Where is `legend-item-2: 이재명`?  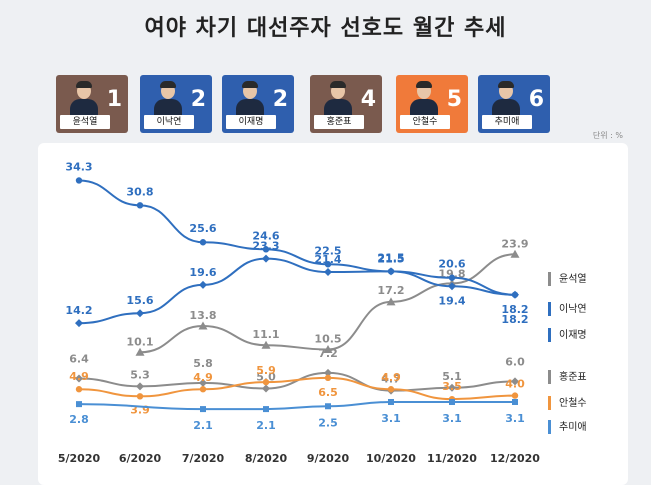
legend-item-2: 이재명 is located at coordinates (567, 336).